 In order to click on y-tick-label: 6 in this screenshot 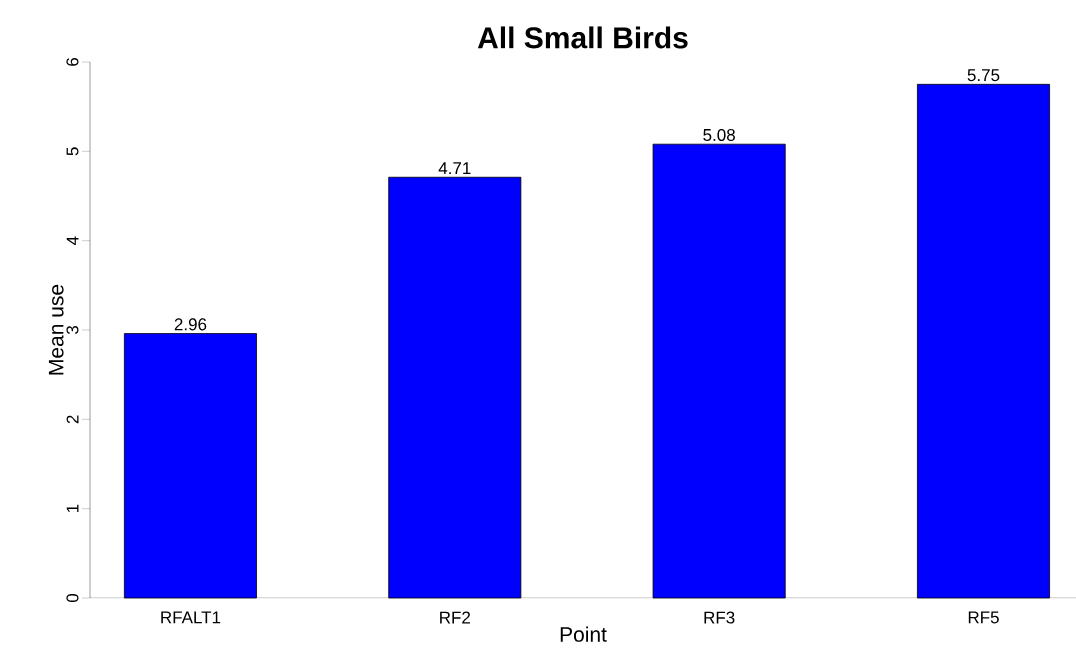, I will do `click(72, 62)`.